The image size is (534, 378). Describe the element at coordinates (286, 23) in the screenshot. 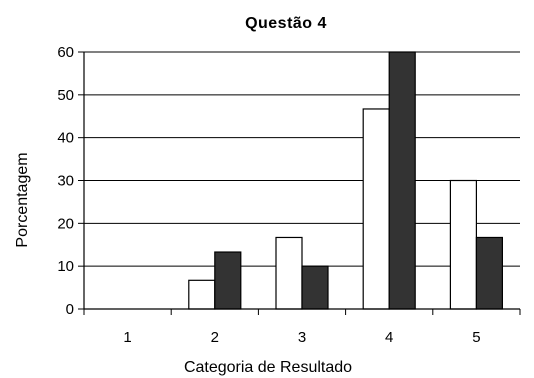

I see `chart-title: Questão 4` at that location.